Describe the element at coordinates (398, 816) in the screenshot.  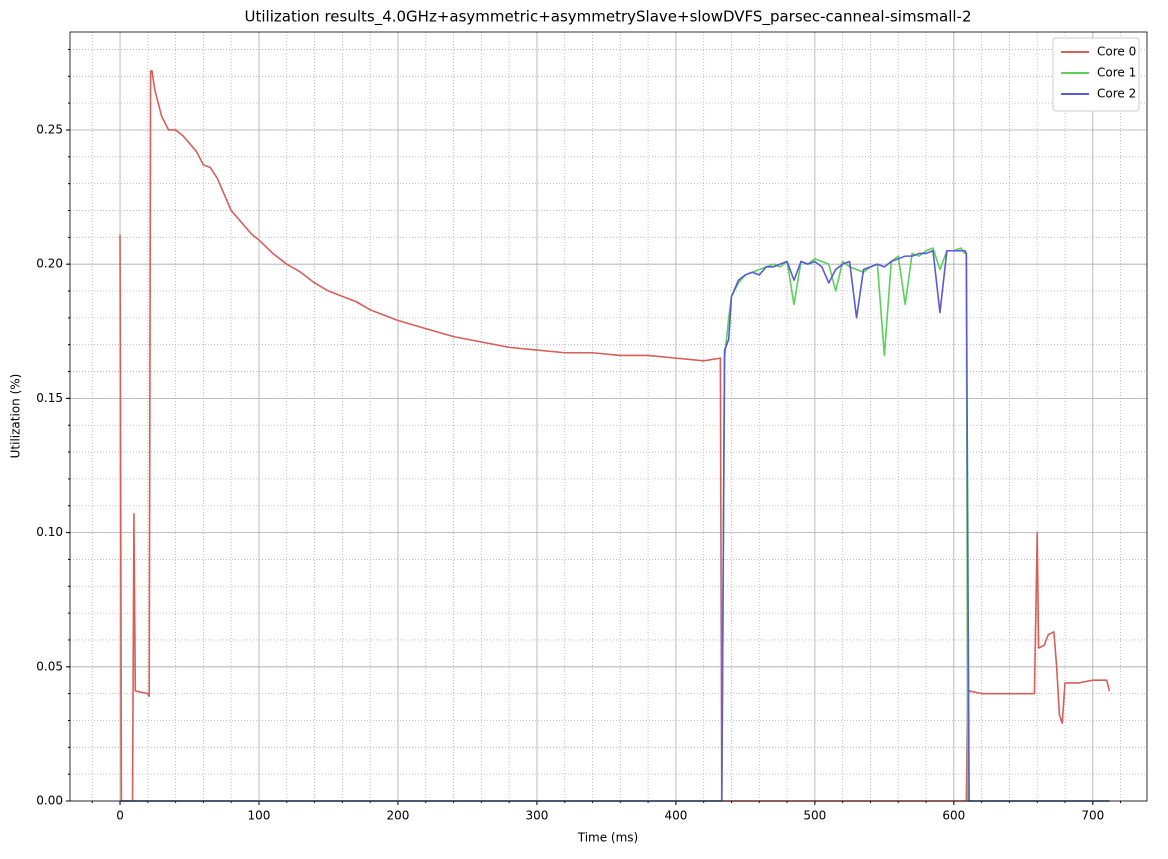
I see `x-tick-label: 200` at that location.